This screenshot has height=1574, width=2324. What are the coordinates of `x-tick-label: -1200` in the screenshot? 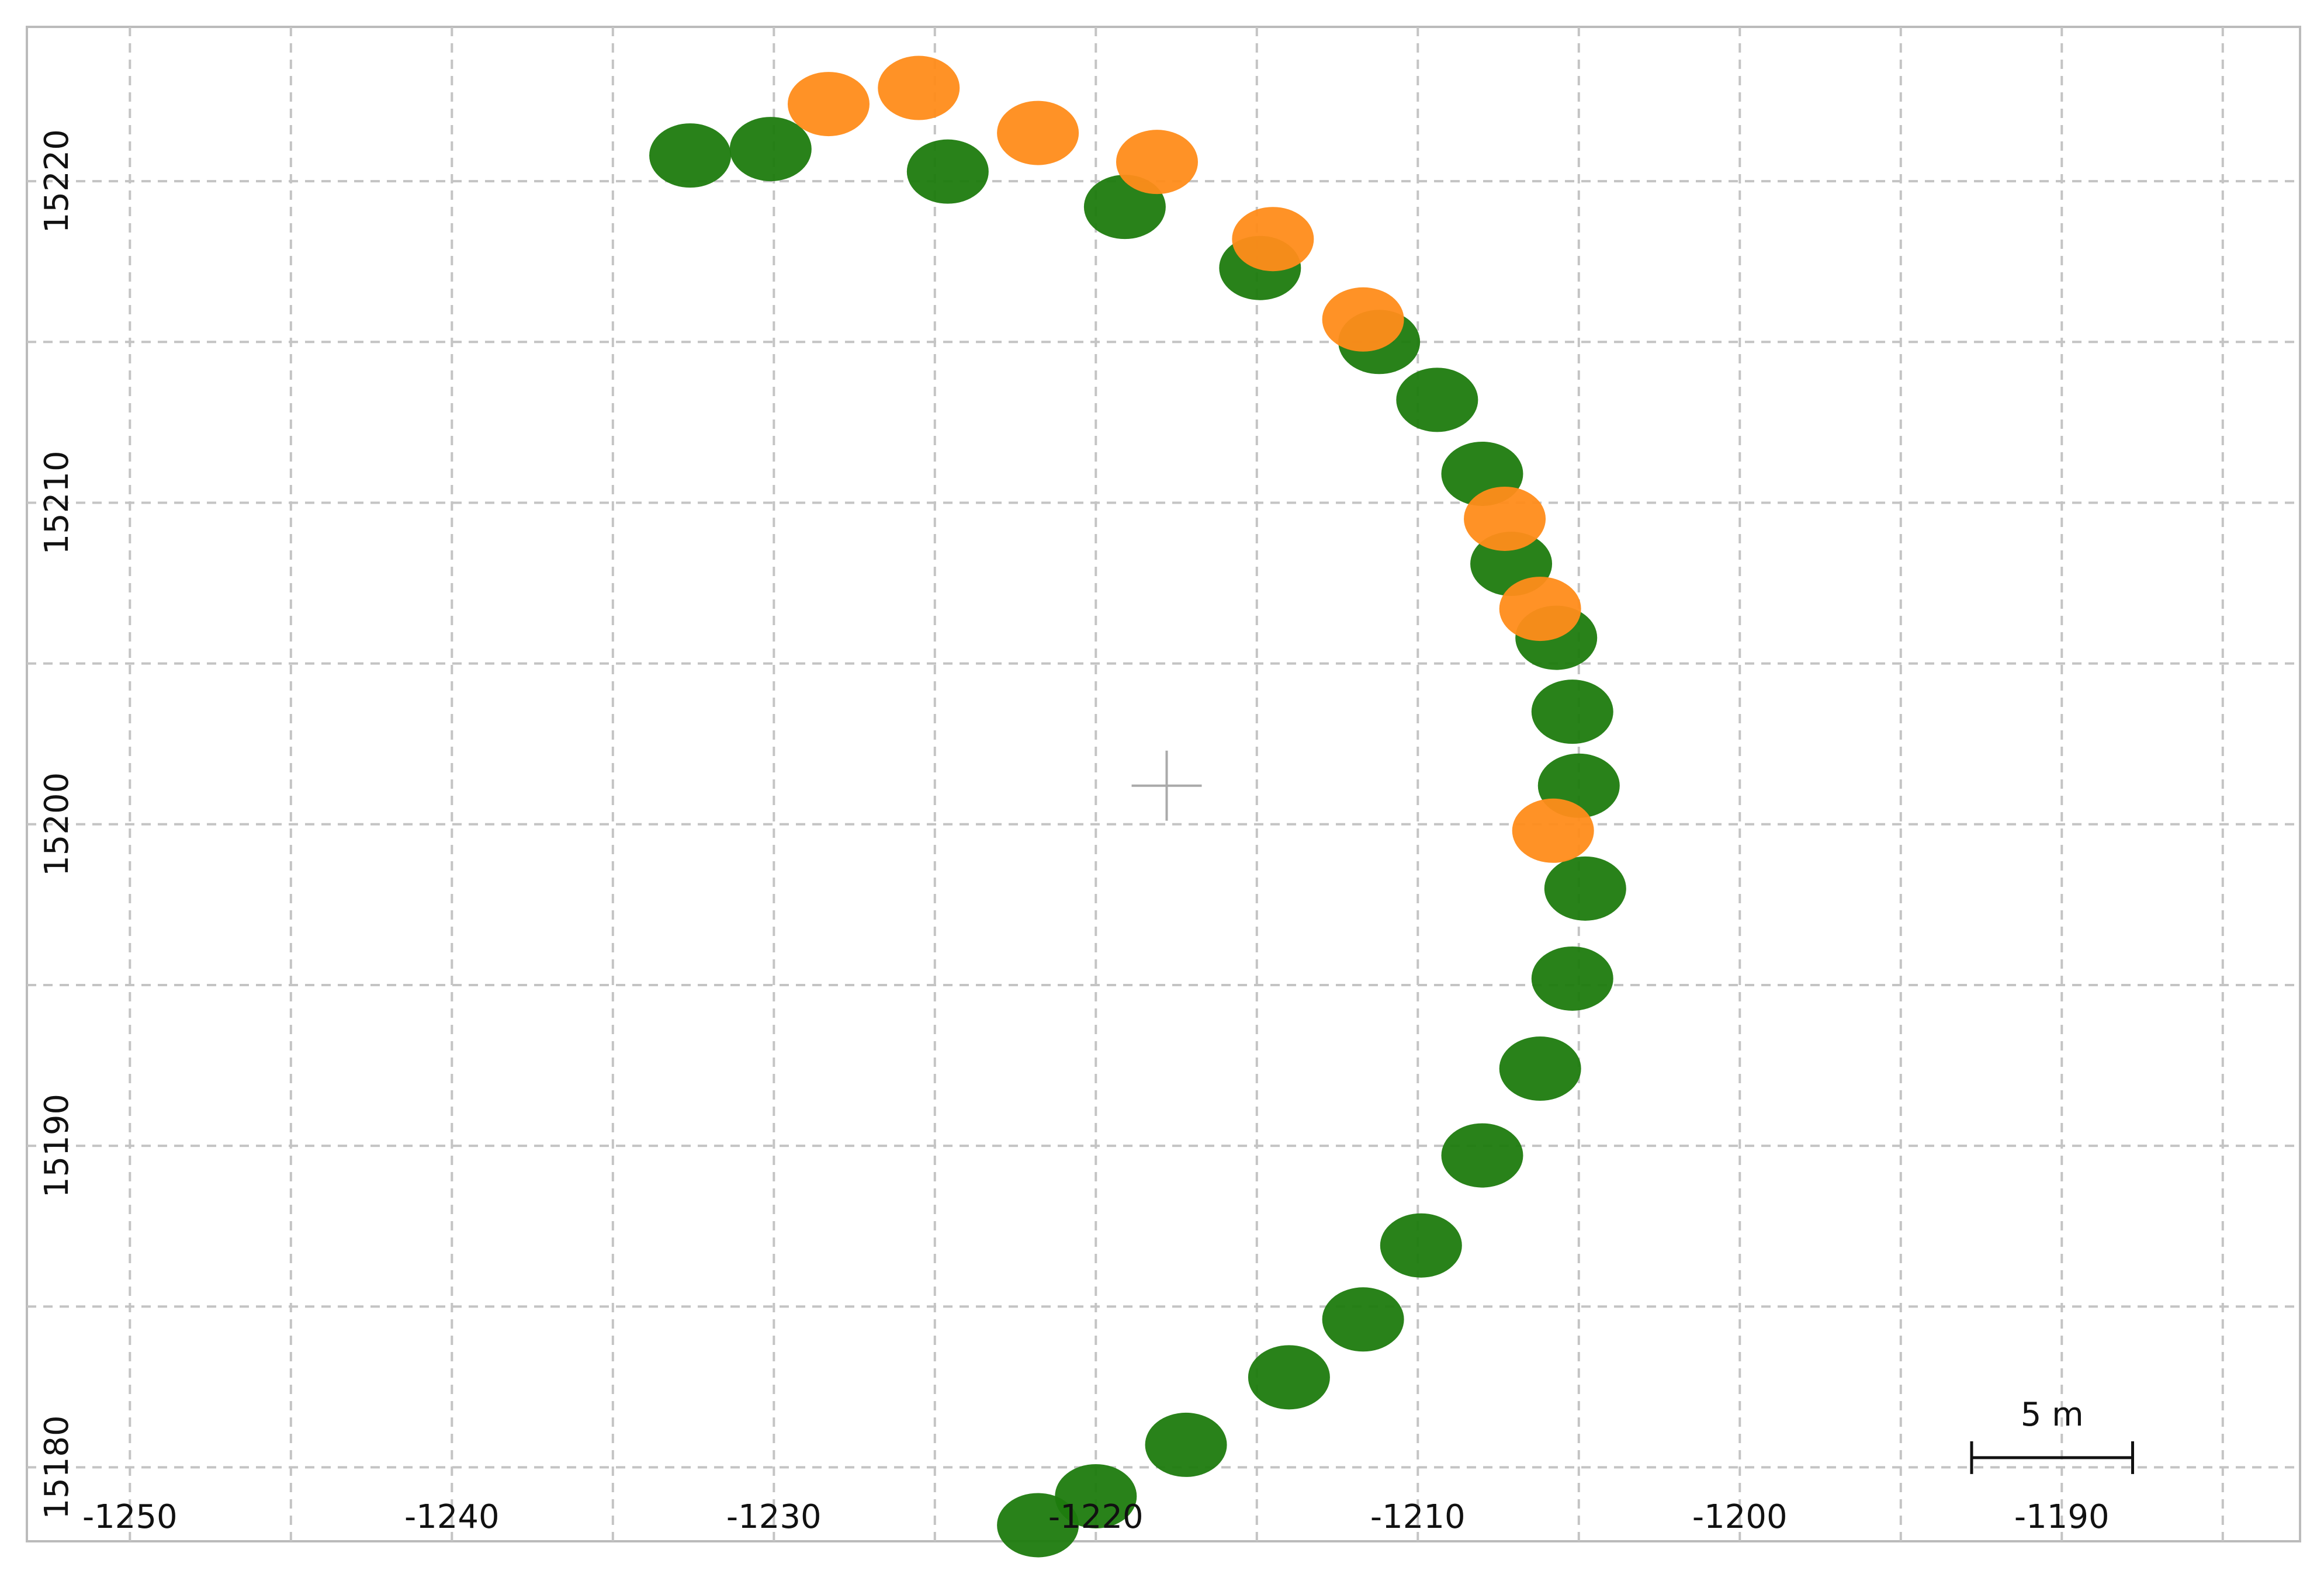 It's located at (1740, 1517).